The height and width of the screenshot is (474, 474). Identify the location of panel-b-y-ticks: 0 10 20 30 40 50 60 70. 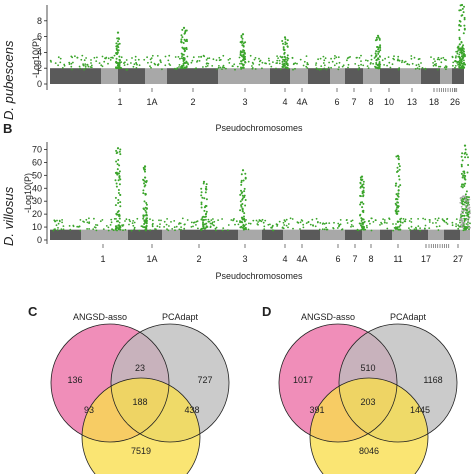
(39, 194).